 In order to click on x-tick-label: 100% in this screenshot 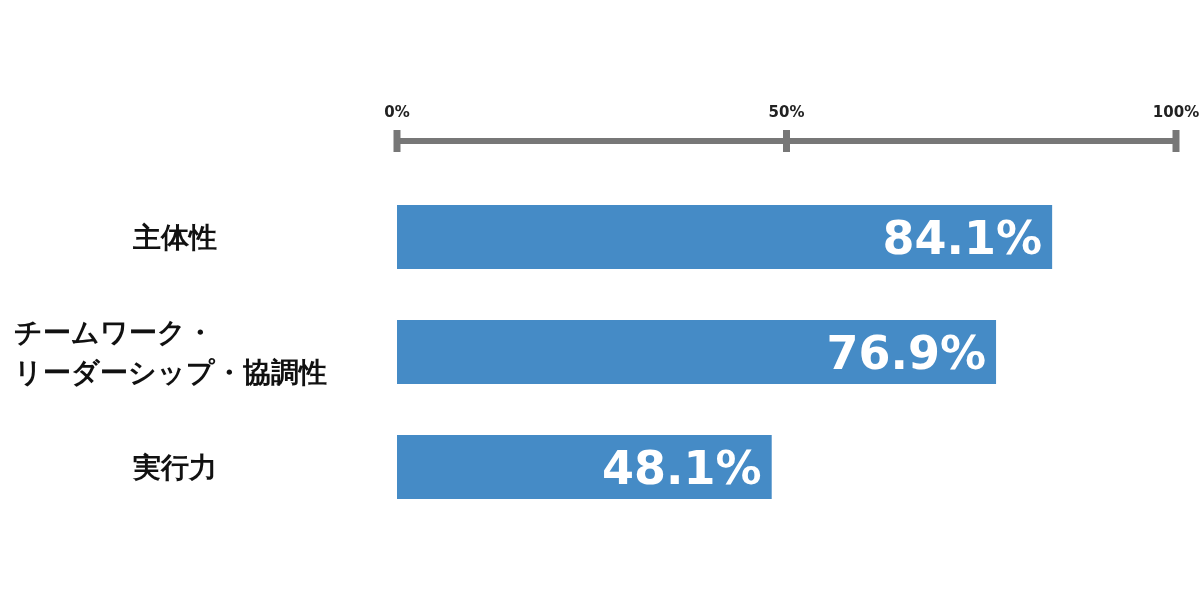, I will do `click(1176, 112)`.